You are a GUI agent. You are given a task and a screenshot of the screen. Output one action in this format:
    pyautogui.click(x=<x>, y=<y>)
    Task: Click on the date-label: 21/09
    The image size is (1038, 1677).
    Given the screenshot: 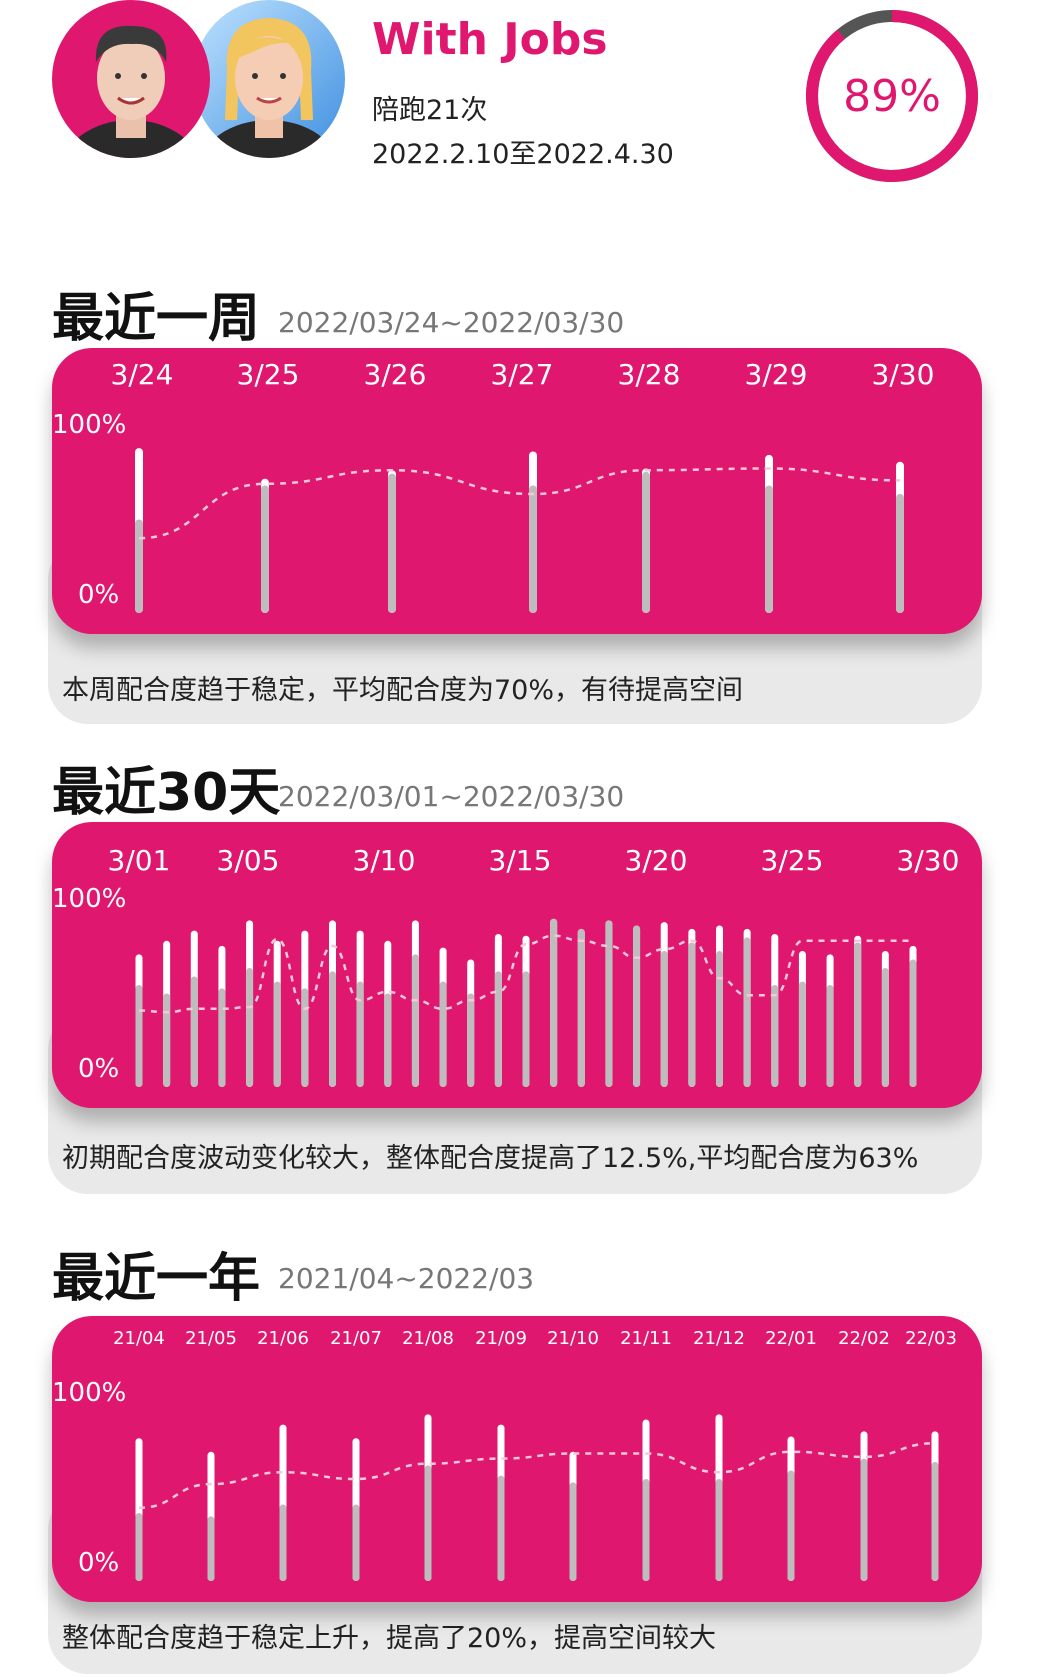 What is the action you would take?
    pyautogui.click(x=501, y=1338)
    